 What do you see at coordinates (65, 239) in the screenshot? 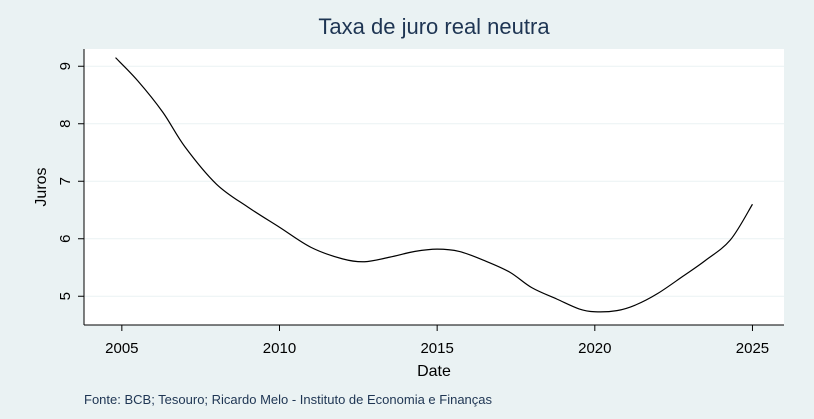
I see `y-tick-label-6: 6` at bounding box center [65, 239].